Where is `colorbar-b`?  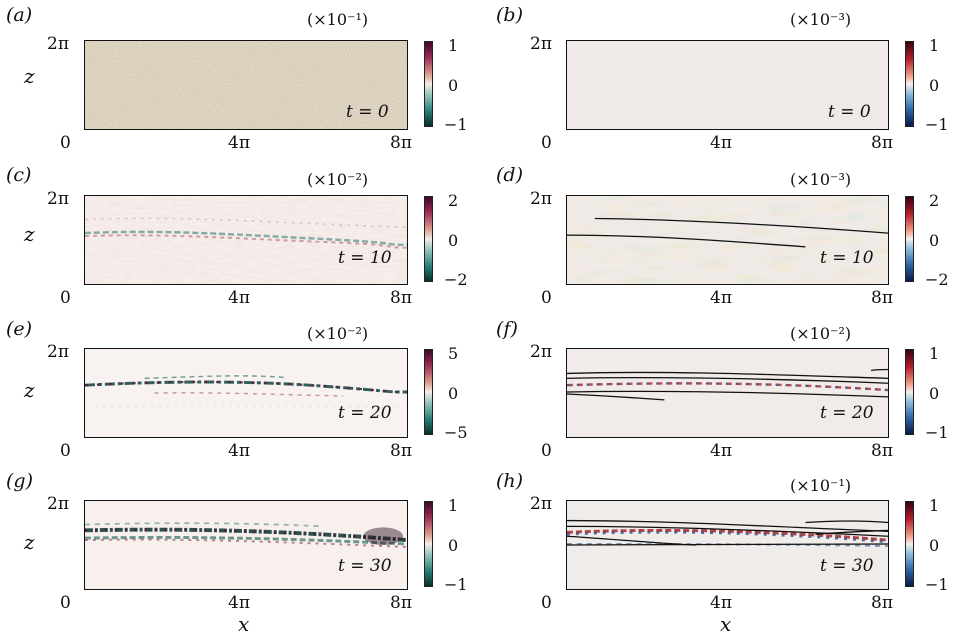 colorbar-b is located at coordinates (909, 84).